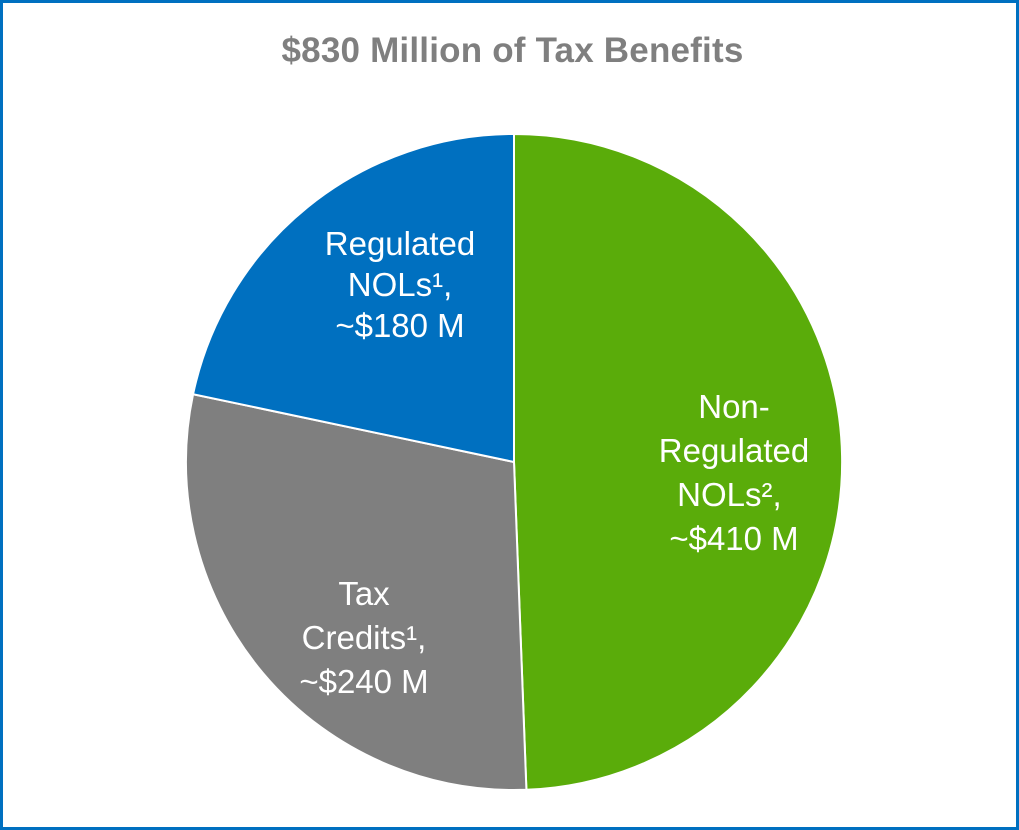  What do you see at coordinates (400, 284) in the screenshot?
I see `slice-label-2: Regulated NOLs¹, ~$180 M` at bounding box center [400, 284].